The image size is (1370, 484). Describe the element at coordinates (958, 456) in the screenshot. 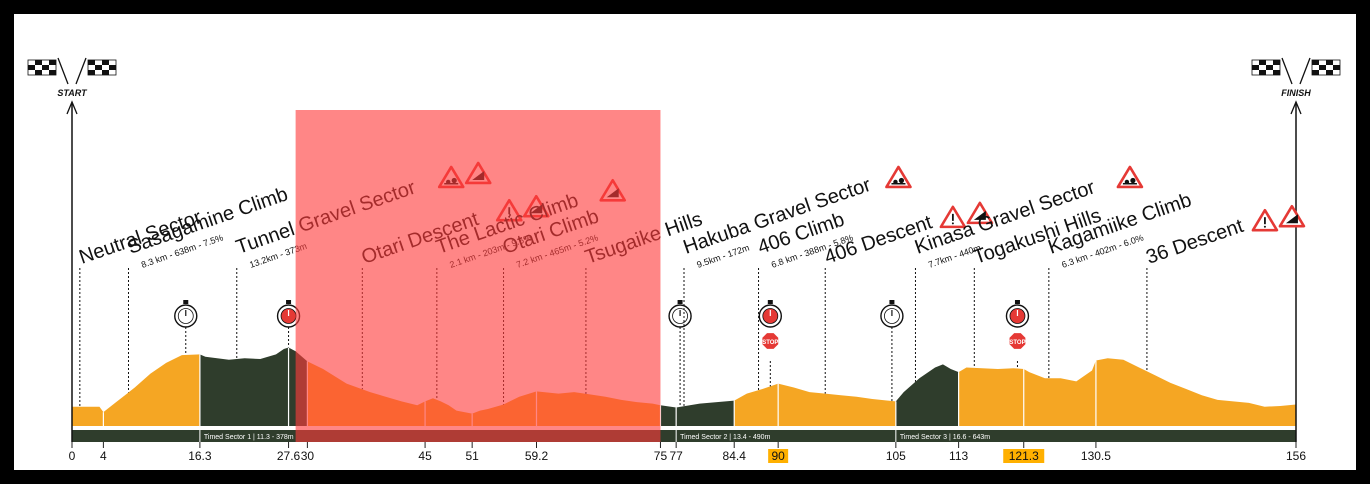

I see `x-tick-label-13: 113` at that location.